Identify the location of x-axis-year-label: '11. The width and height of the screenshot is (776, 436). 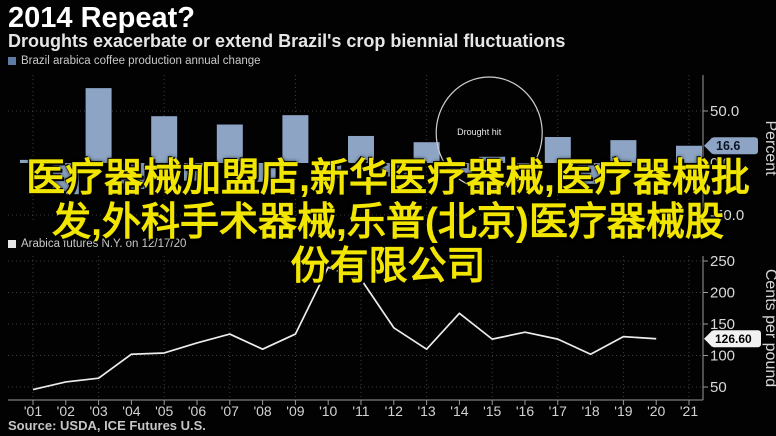
(360, 411).